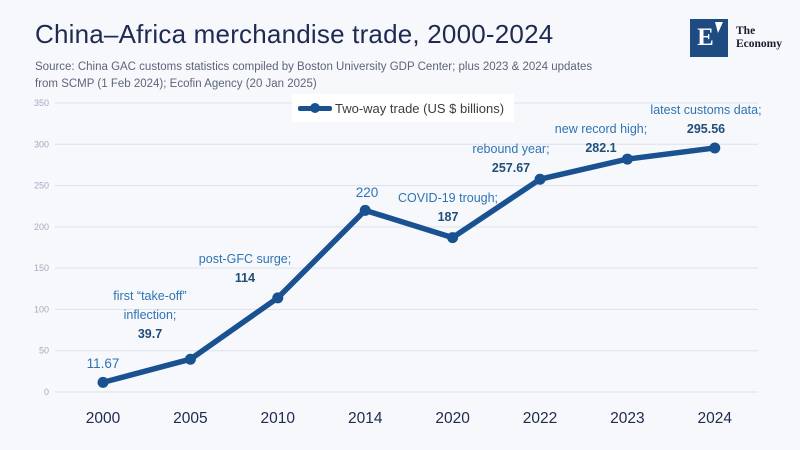 The image size is (800, 450). What do you see at coordinates (627, 418) in the screenshot?
I see `x-axis-tick-label: 2023` at bounding box center [627, 418].